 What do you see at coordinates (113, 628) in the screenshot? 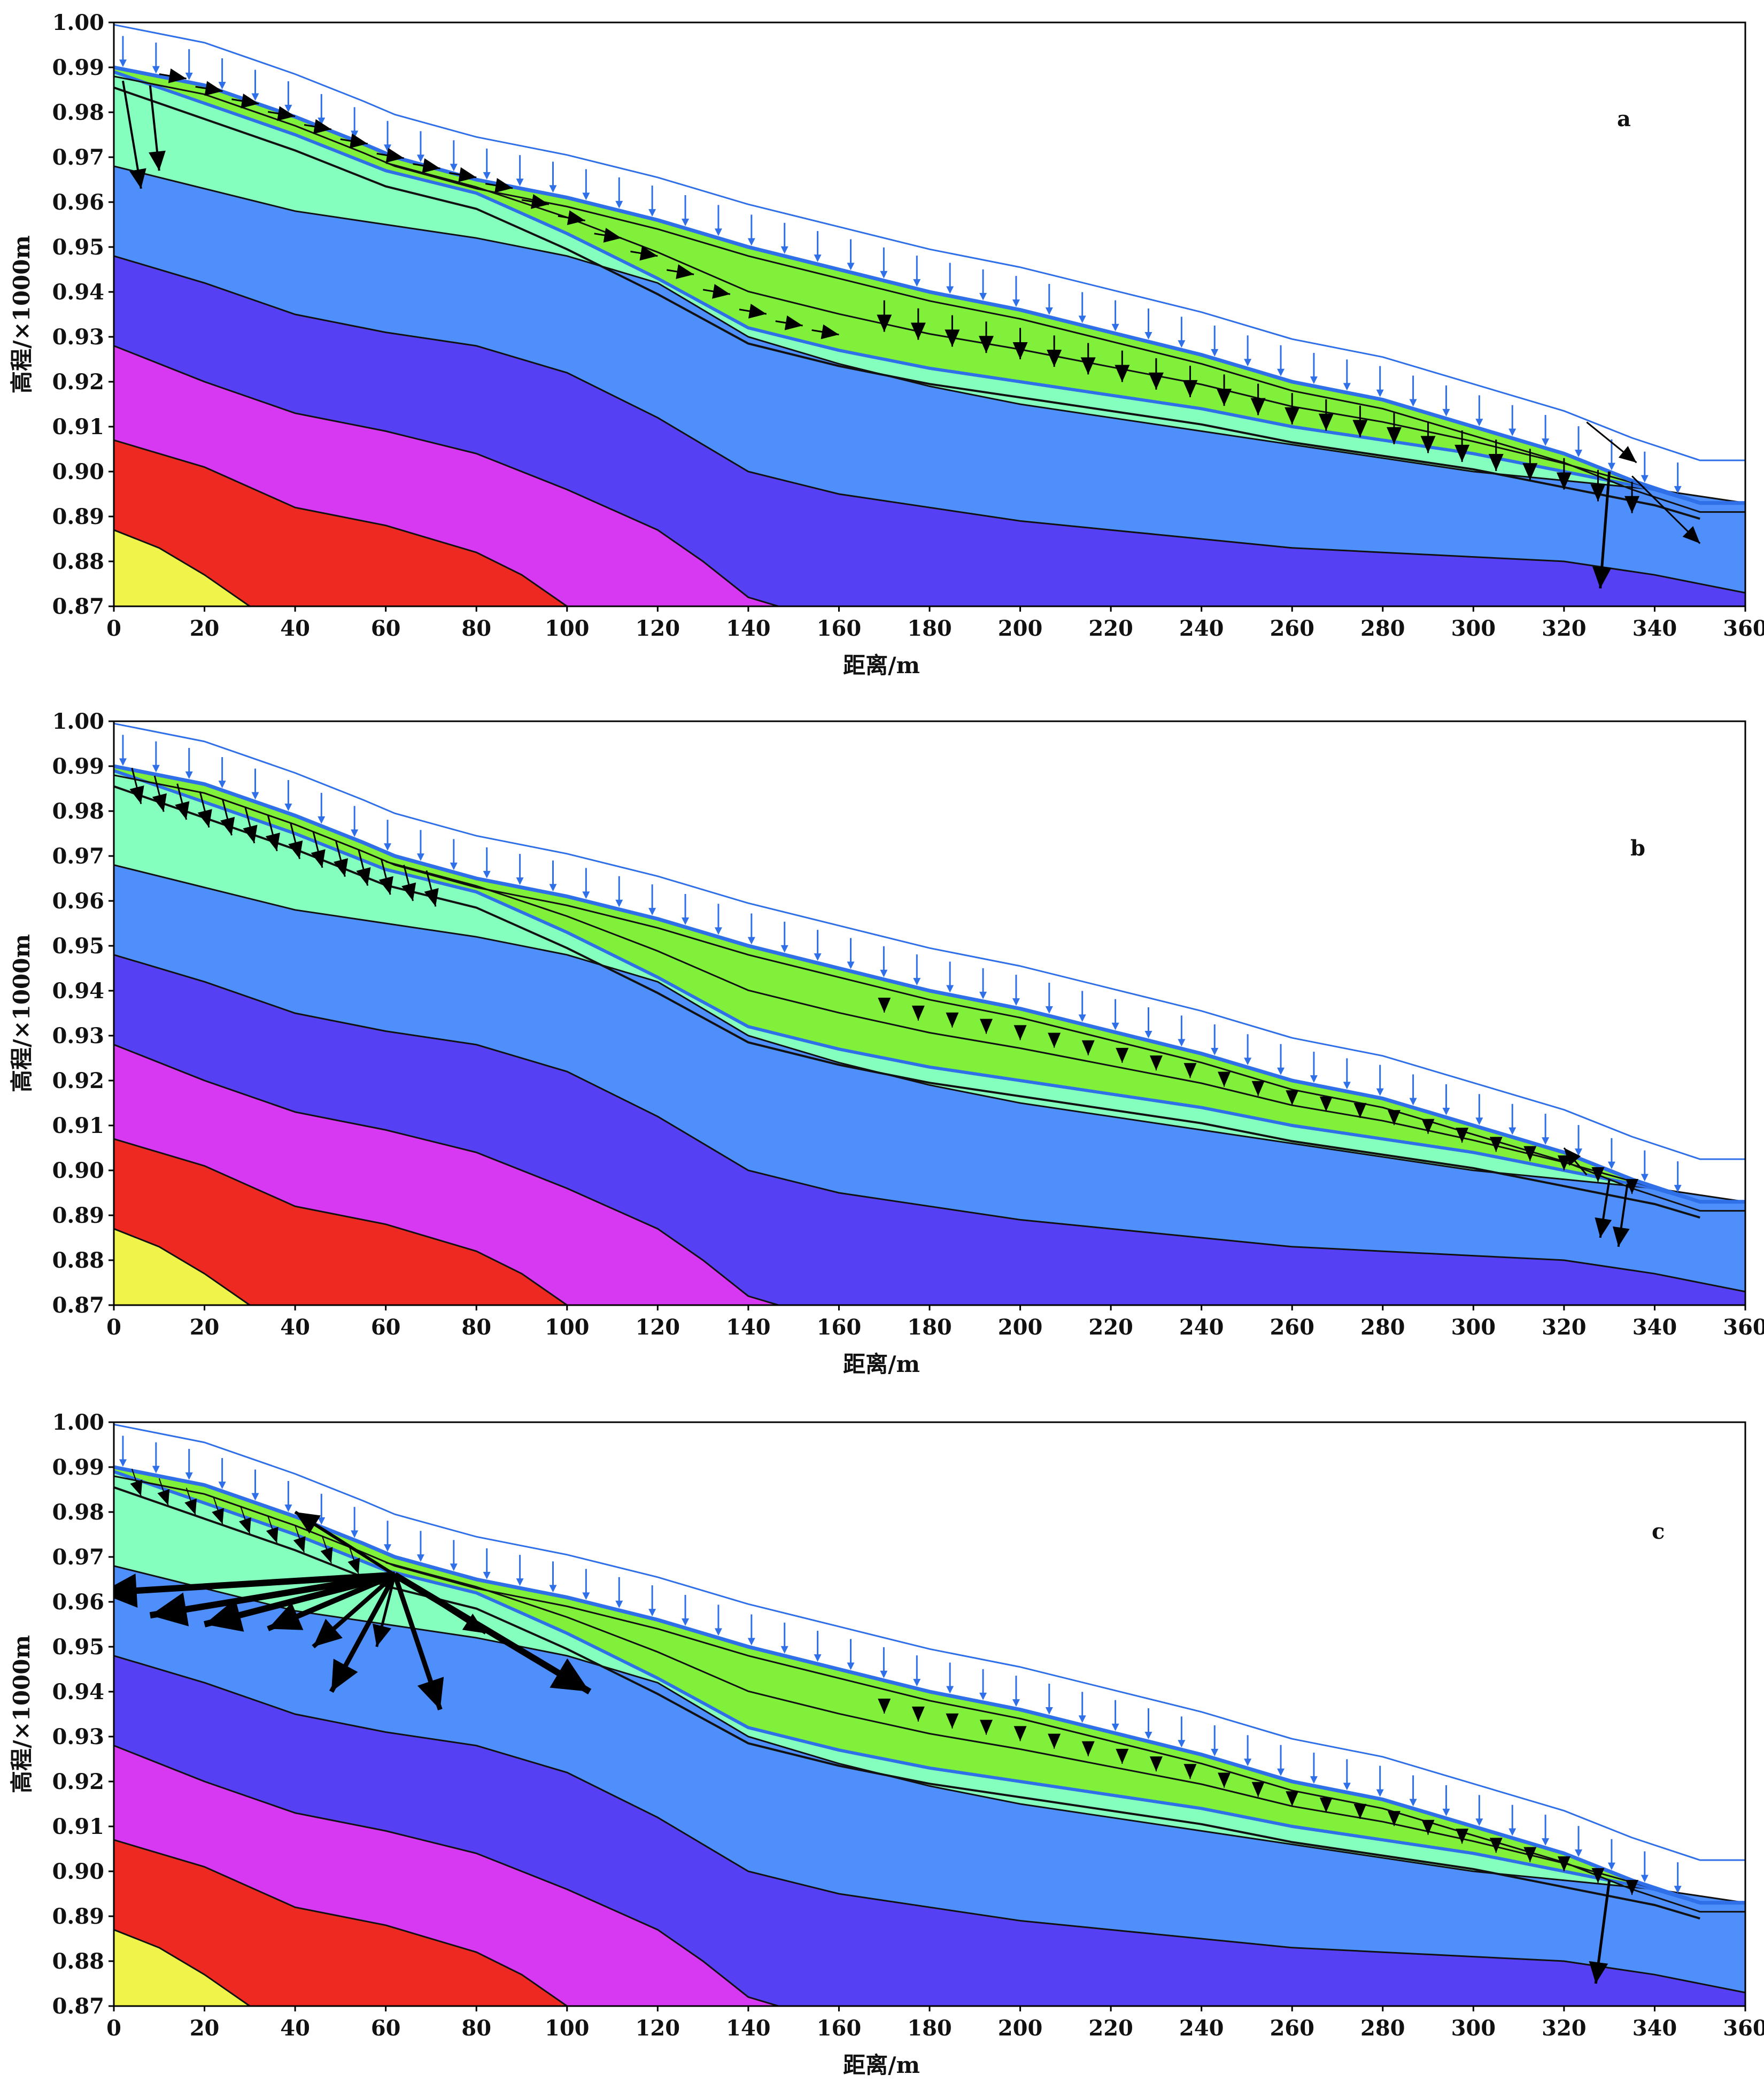
I see `x-tick-label: 0` at bounding box center [113, 628].